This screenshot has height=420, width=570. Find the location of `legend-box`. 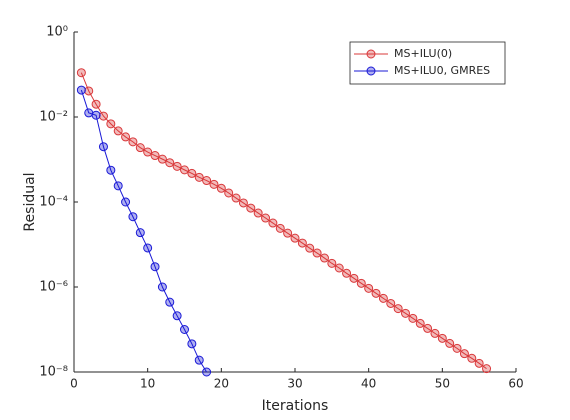

legend-box is located at coordinates (427, 63).